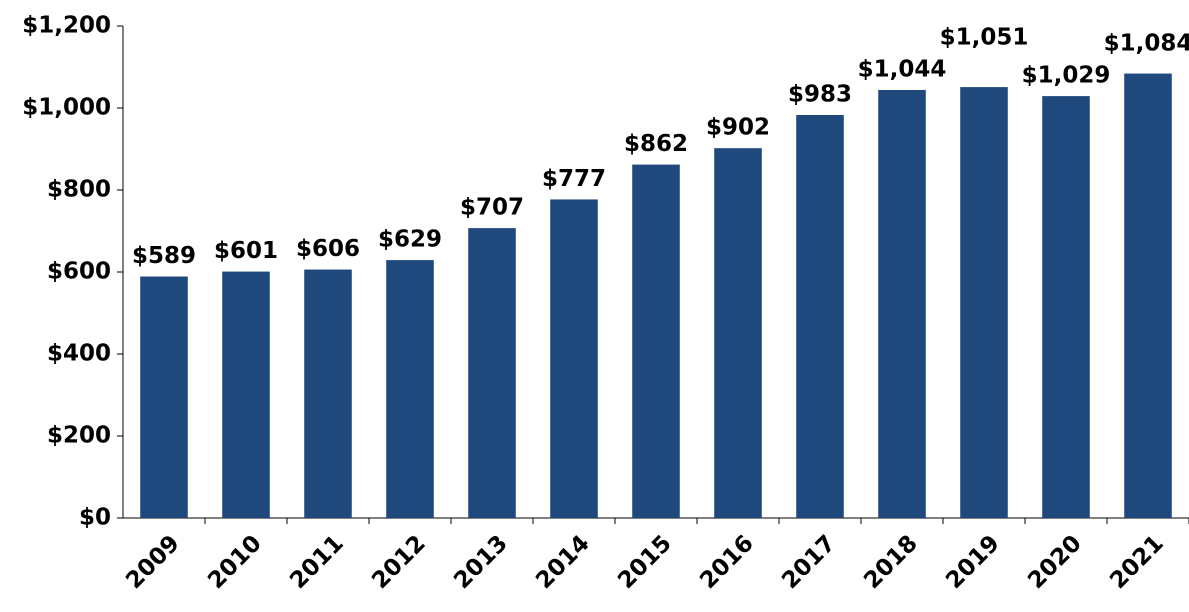  Describe the element at coordinates (79, 354) in the screenshot. I see `y-tick-label: $400` at that location.